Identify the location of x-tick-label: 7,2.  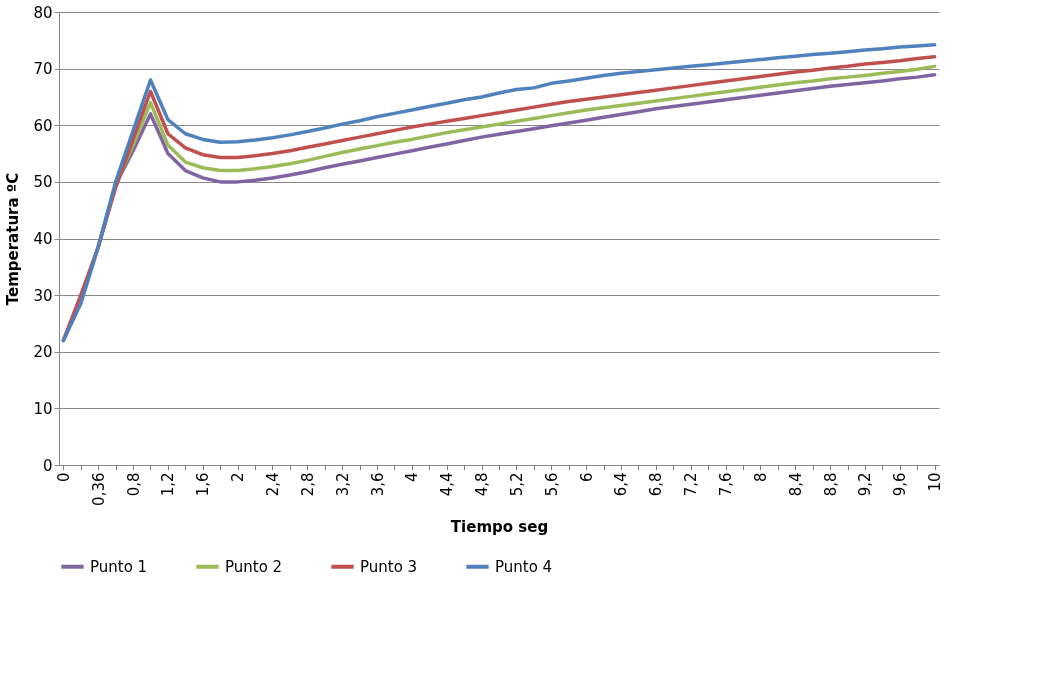
(691, 484).